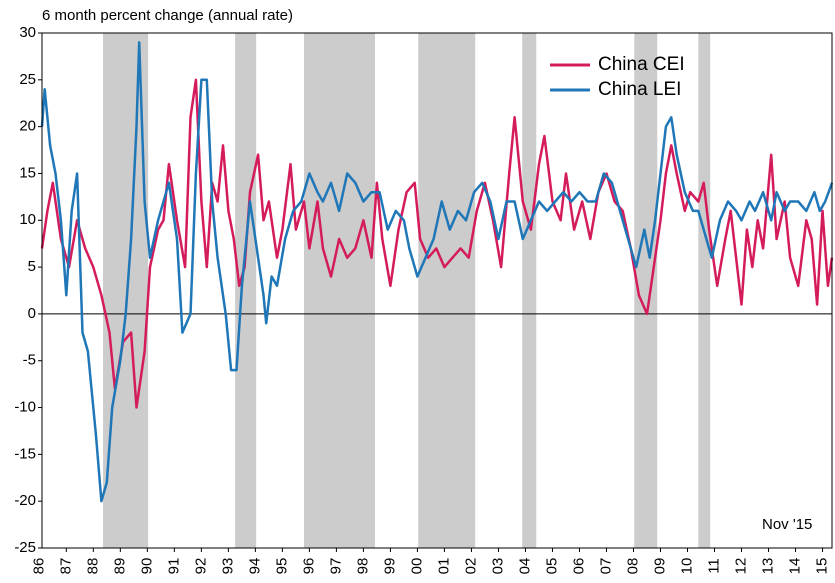 The image size is (835, 583). Describe the element at coordinates (38, 566) in the screenshot. I see `x-tick-label: 86` at that location.